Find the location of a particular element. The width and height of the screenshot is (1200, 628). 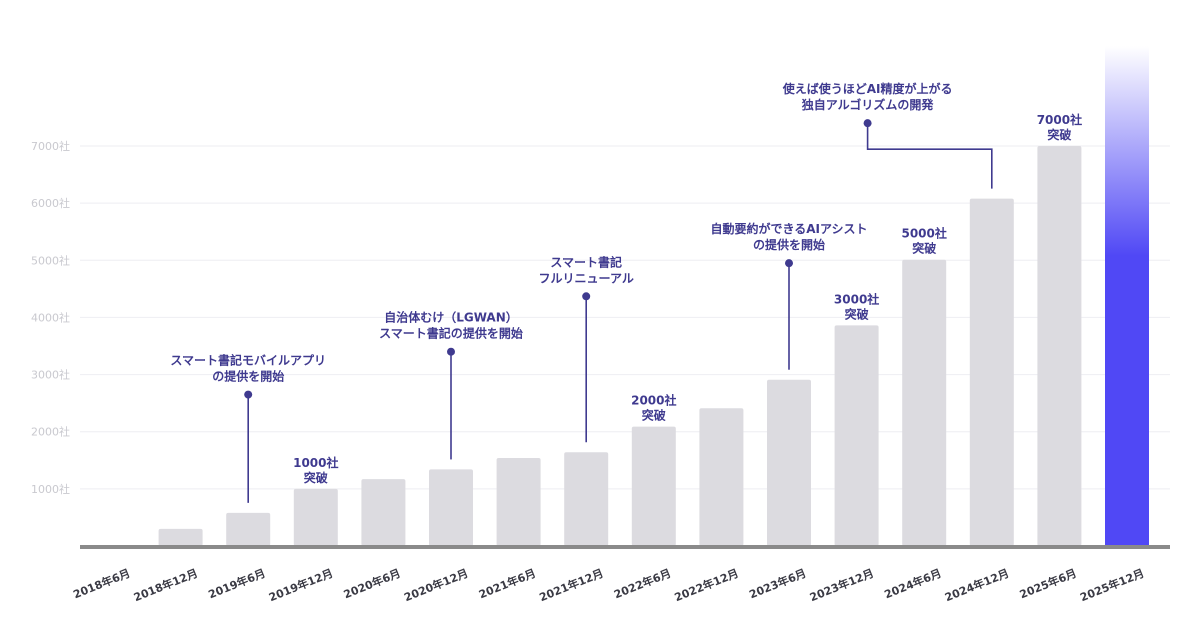

annotation-text: 自動要約ができるAIアシスト is located at coordinates (788, 228).